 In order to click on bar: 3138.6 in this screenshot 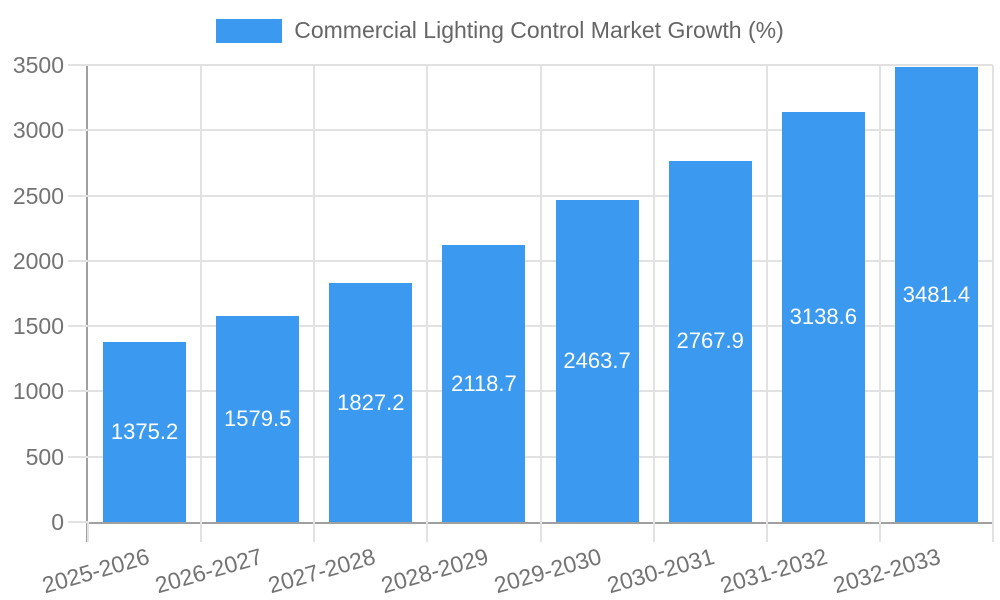, I will do `click(823, 317)`.